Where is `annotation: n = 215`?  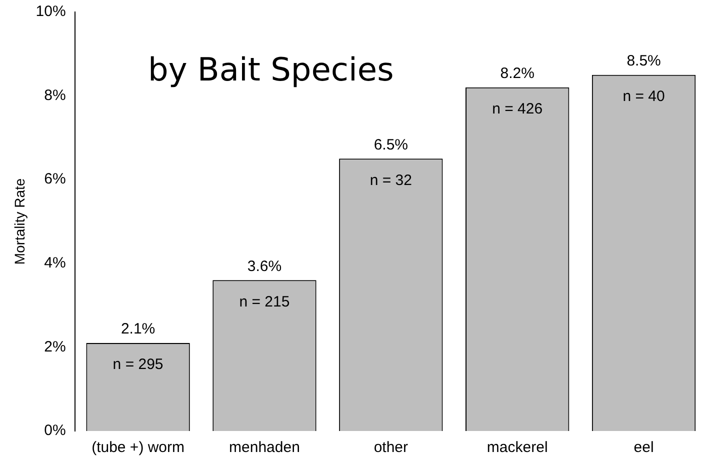
annotation: n = 215 is located at coordinates (264, 301).